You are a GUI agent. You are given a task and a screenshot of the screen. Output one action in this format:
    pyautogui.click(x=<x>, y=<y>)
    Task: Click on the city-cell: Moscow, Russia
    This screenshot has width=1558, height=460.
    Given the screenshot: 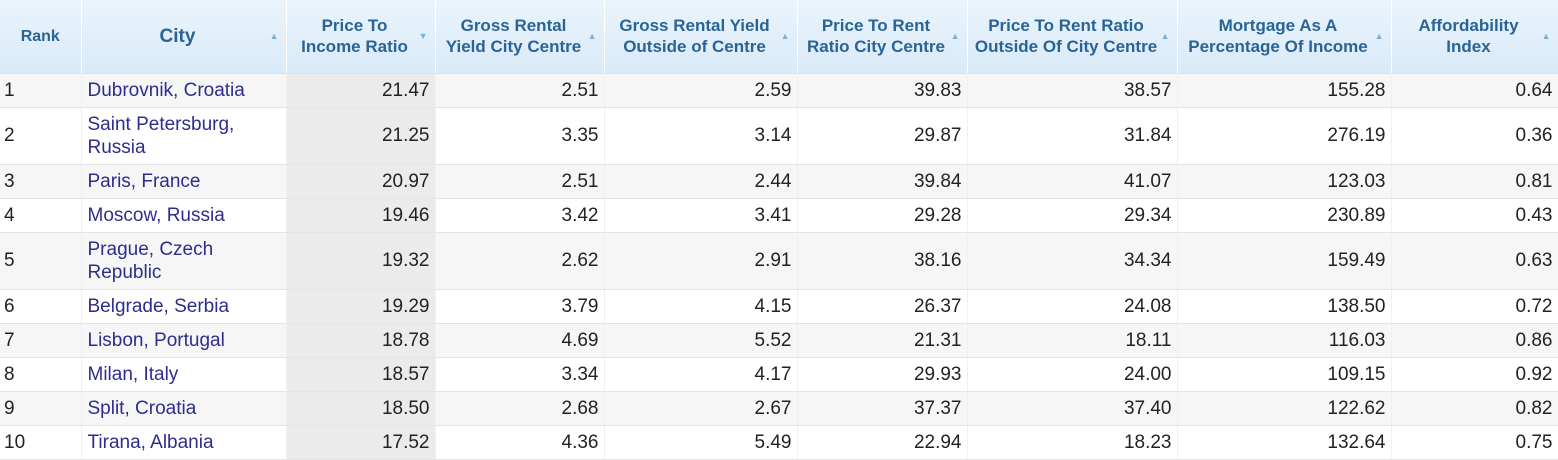 What is the action you would take?
    pyautogui.click(x=184, y=215)
    